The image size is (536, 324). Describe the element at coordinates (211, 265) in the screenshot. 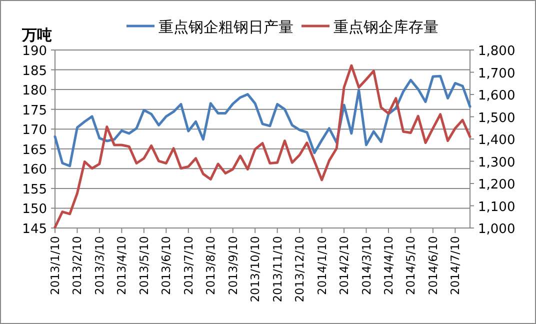

I see `x-tick-label: 2013/8/10` at that location.